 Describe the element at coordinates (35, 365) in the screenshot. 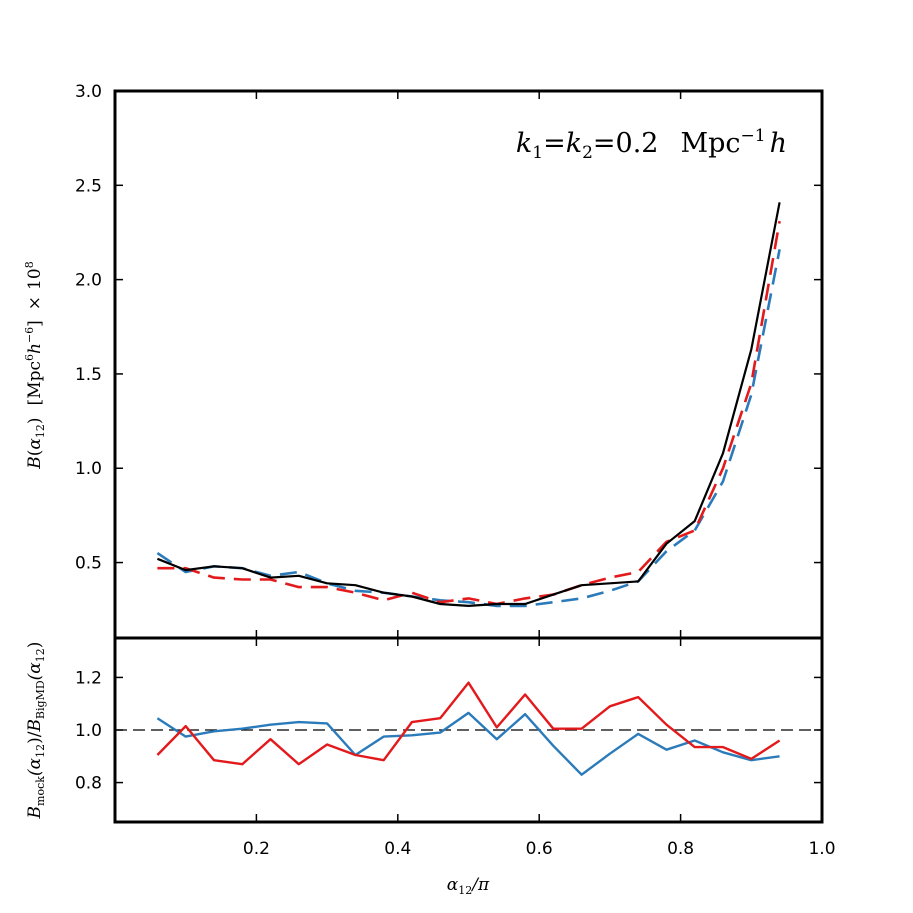

I see `top-ylabel: B(α12)[Mpc6h−6]×108` at that location.